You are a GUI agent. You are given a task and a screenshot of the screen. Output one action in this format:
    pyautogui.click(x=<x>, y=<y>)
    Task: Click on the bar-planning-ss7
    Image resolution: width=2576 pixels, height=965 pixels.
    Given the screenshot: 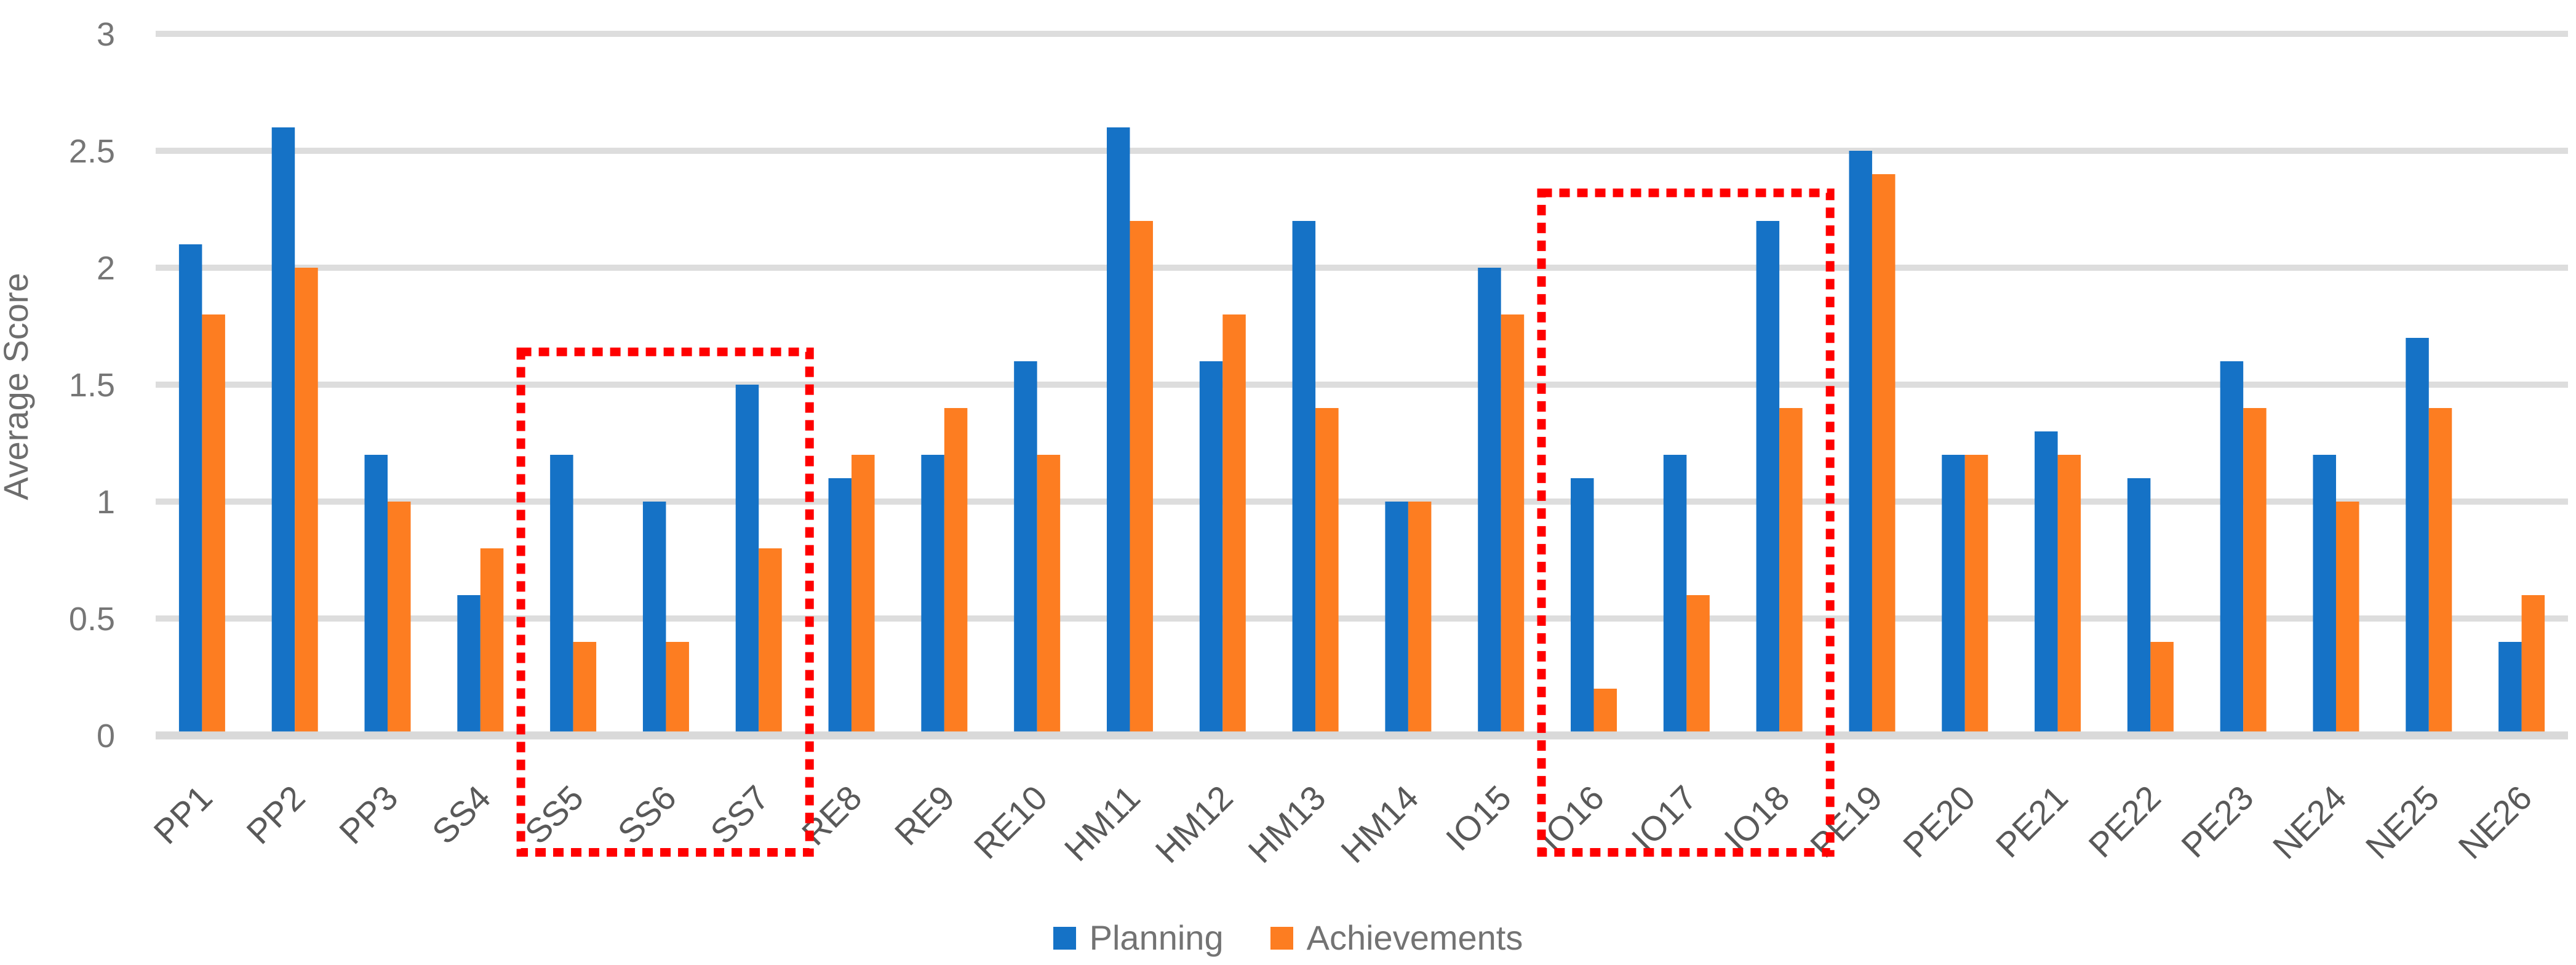 What is the action you would take?
    pyautogui.click(x=747, y=558)
    